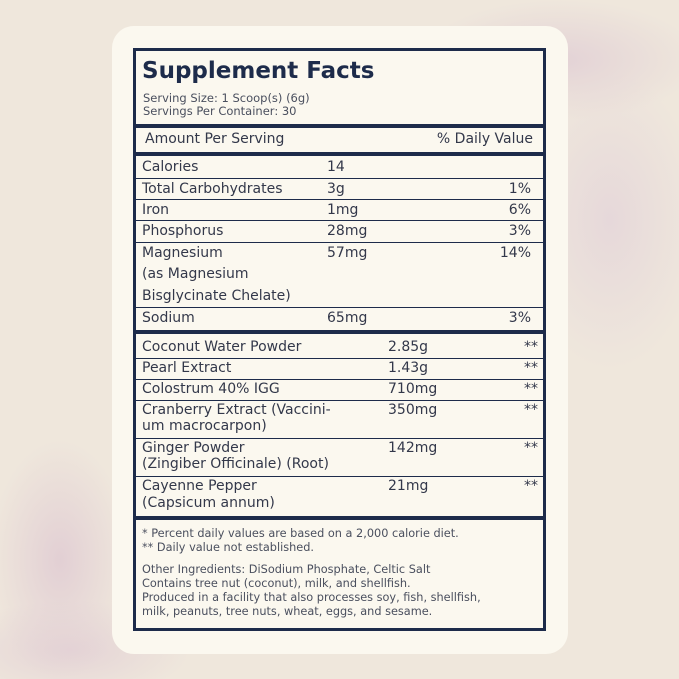 This screenshot has height=679, width=679. I want to click on nutrient-name: Sodium, so click(168, 318).